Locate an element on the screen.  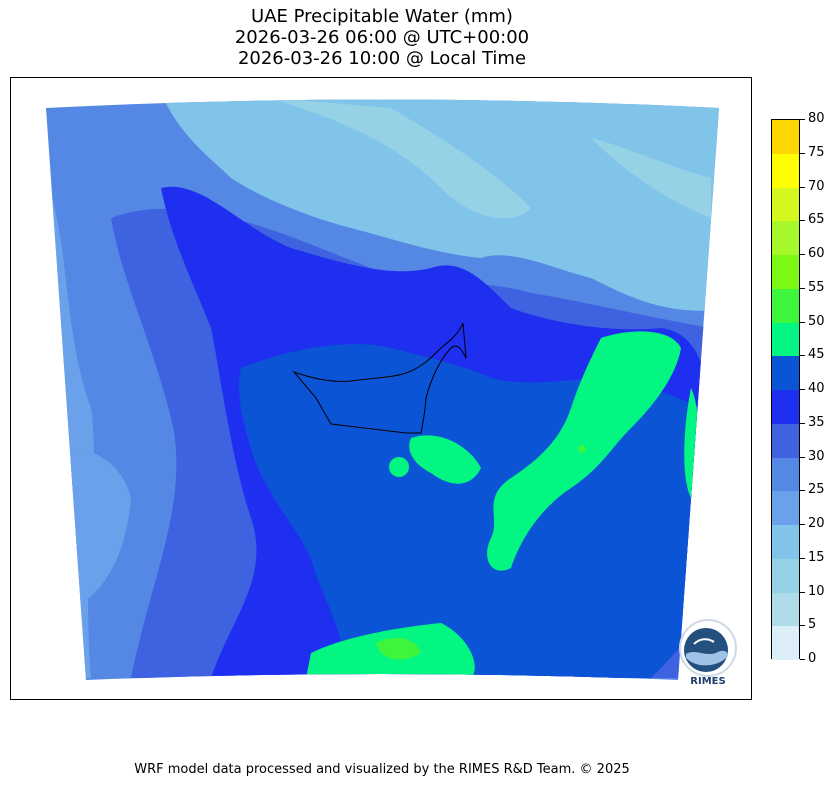
field-10-streak is located at coordinates (401, 159).